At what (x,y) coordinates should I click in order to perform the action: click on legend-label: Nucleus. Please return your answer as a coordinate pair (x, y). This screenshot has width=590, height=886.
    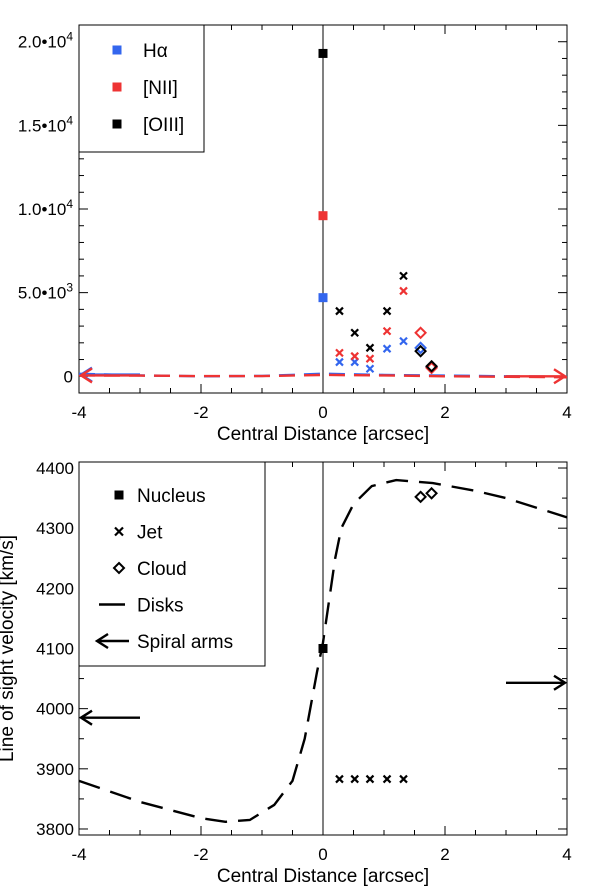
    Looking at the image, I should click on (171, 496).